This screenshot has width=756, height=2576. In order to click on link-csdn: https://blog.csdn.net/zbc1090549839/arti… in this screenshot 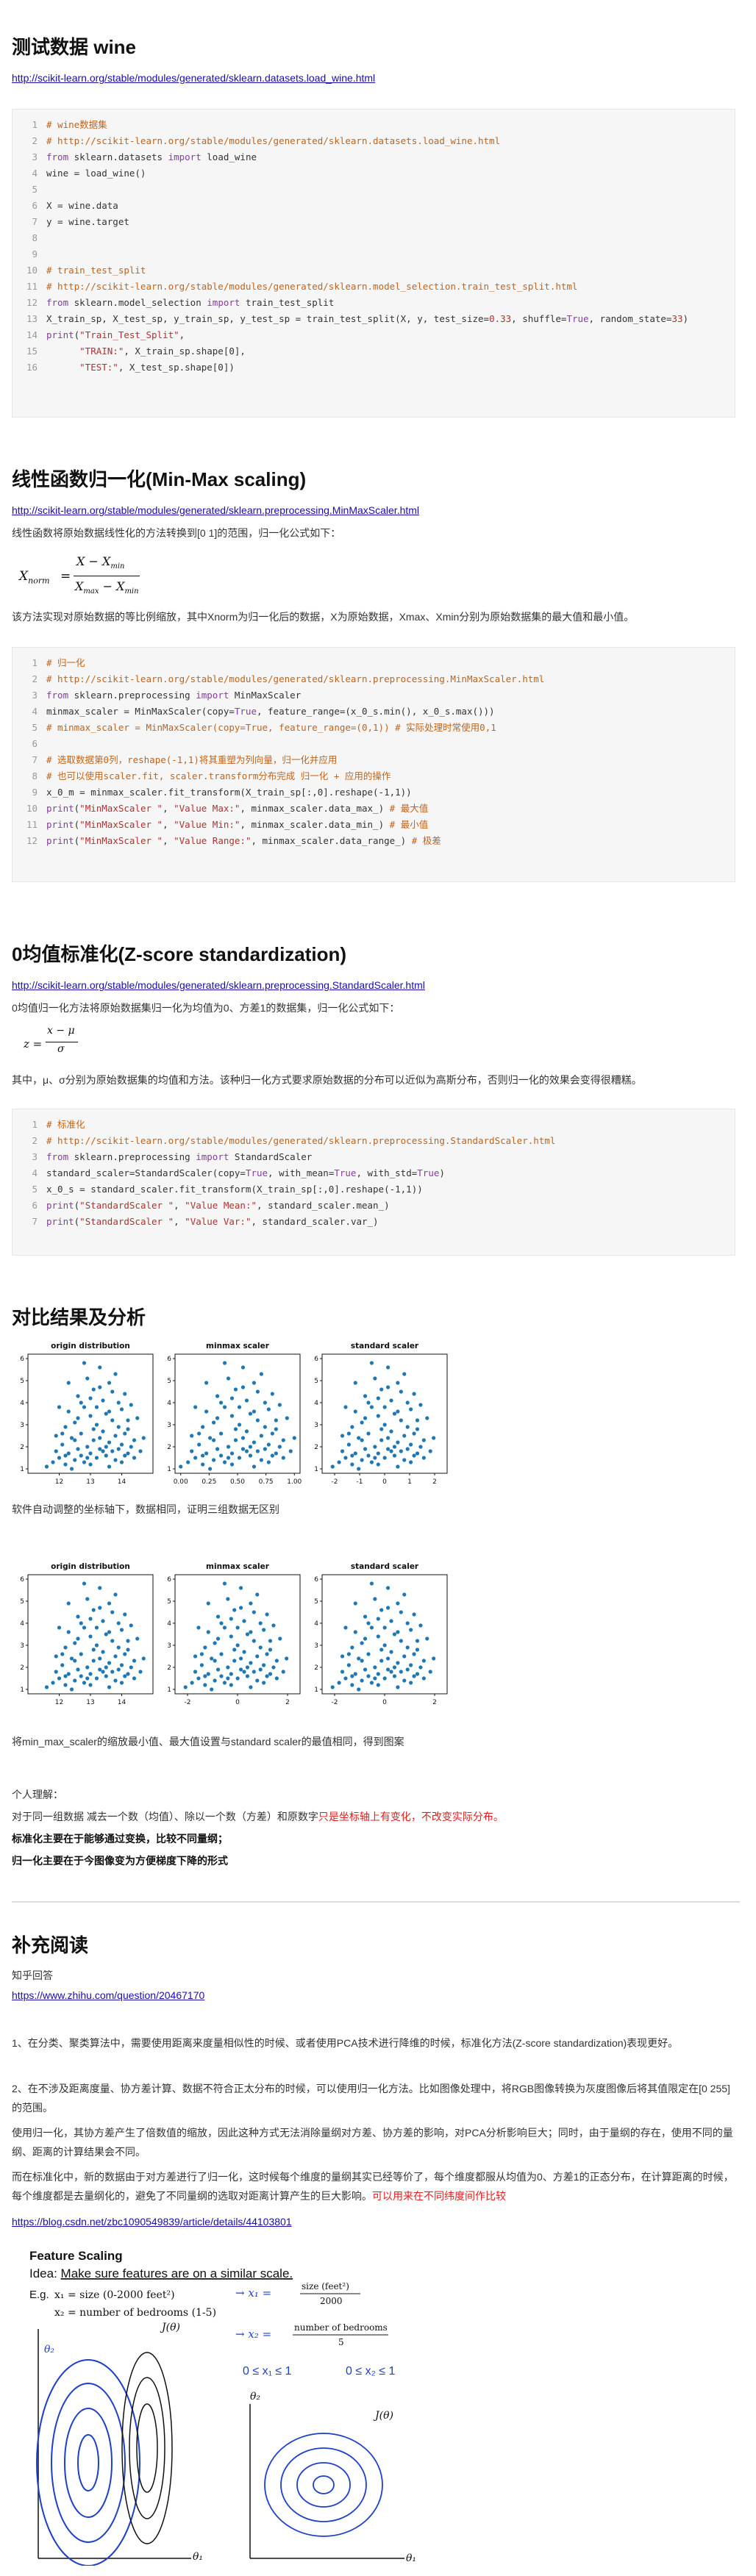, I will do `click(152, 2222)`.